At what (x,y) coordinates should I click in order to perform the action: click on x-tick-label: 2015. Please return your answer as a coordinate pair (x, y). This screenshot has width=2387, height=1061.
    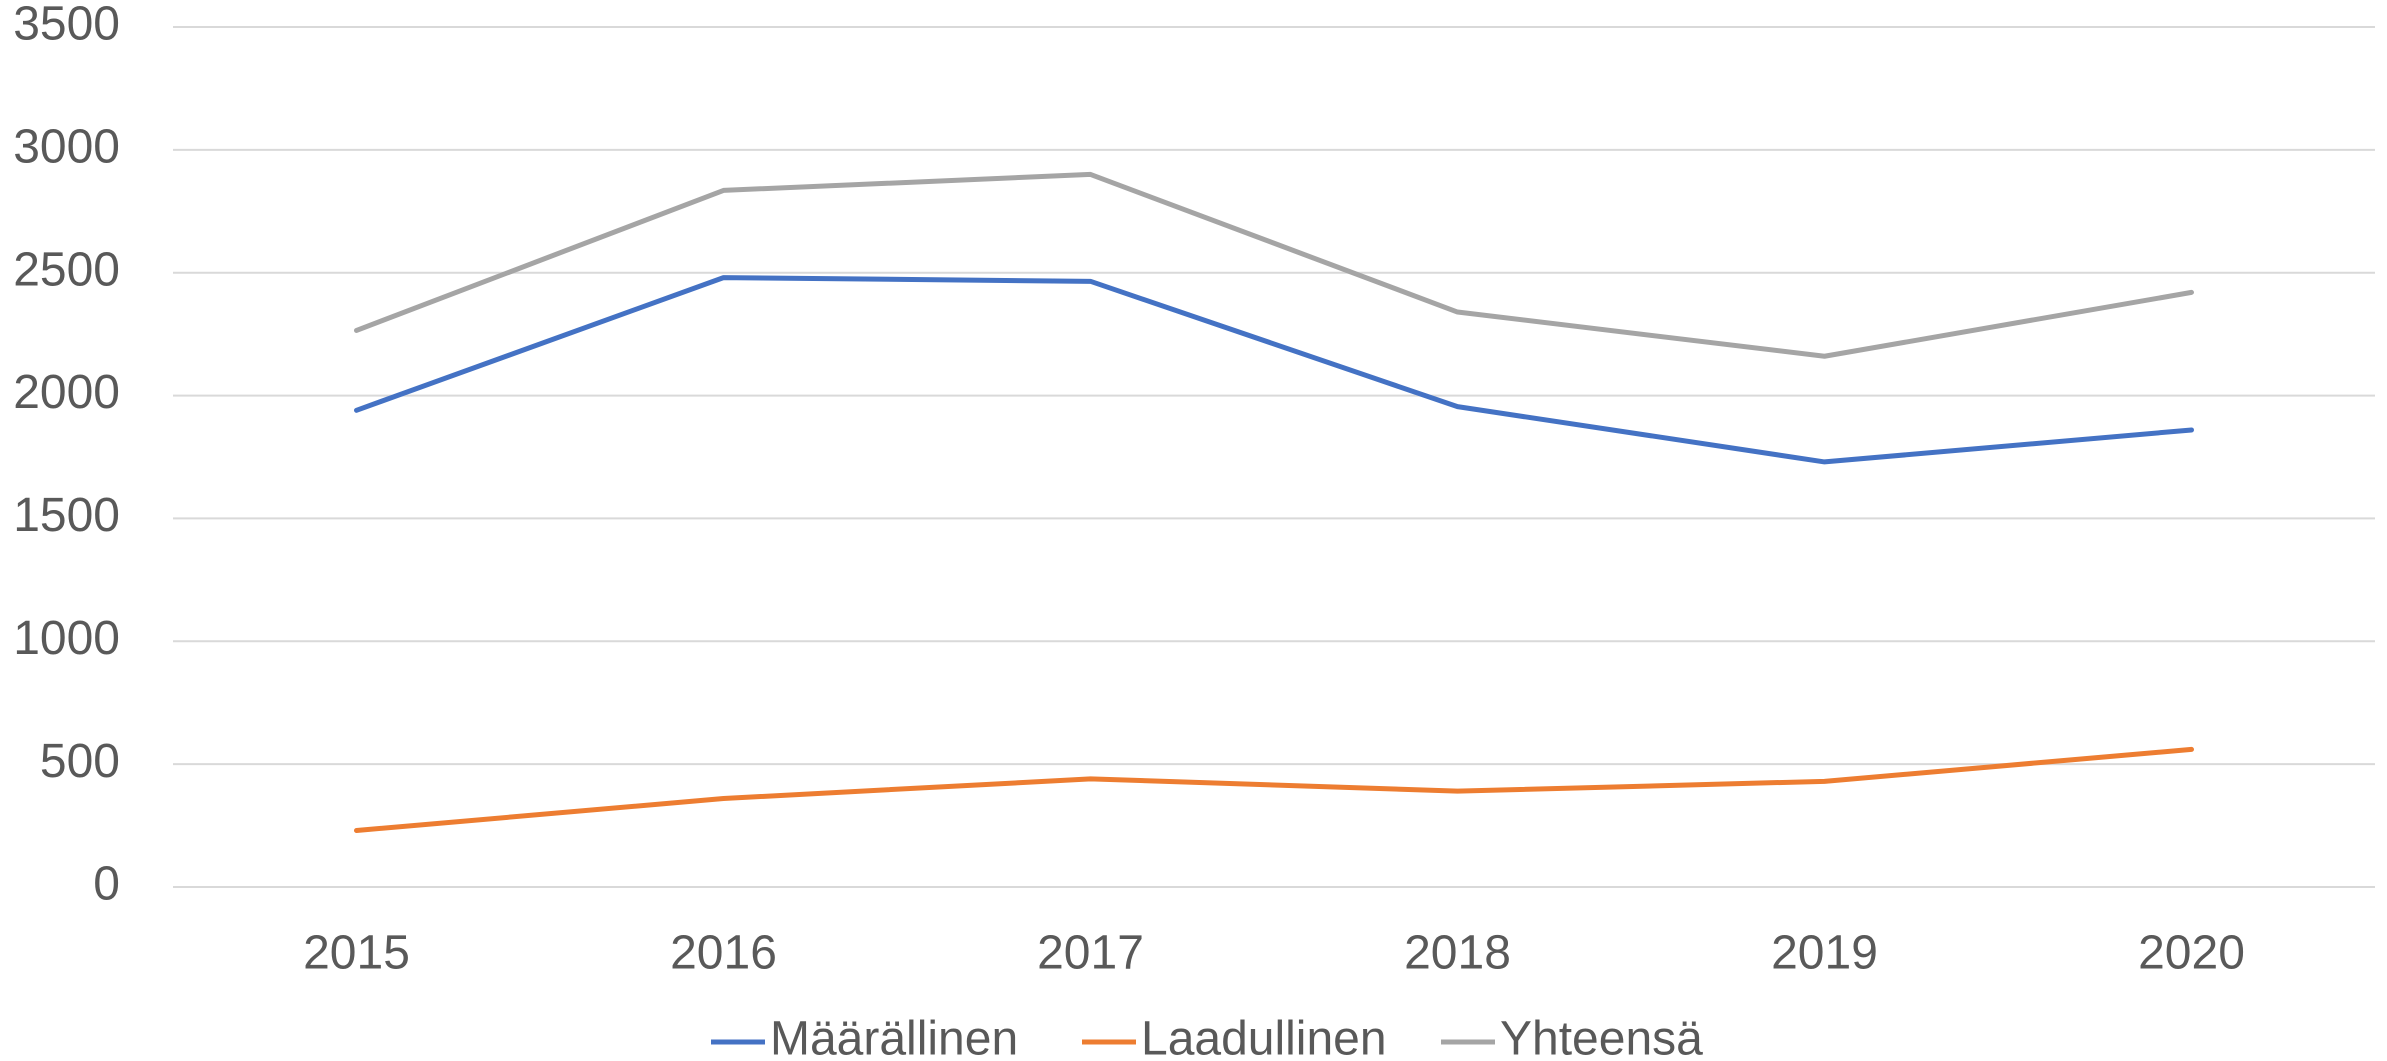
    Looking at the image, I should click on (356, 953).